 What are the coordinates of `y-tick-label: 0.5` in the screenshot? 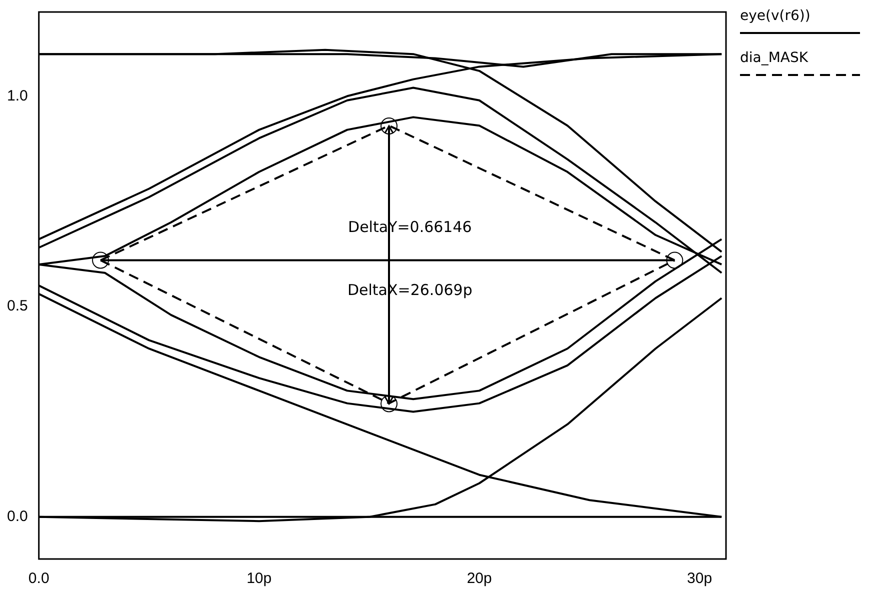 It's located at (17, 306).